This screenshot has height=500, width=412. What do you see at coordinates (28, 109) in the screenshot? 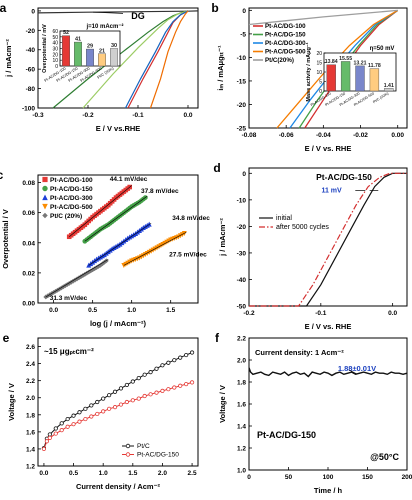
I see `y-tick-label: -100` at bounding box center [28, 109].